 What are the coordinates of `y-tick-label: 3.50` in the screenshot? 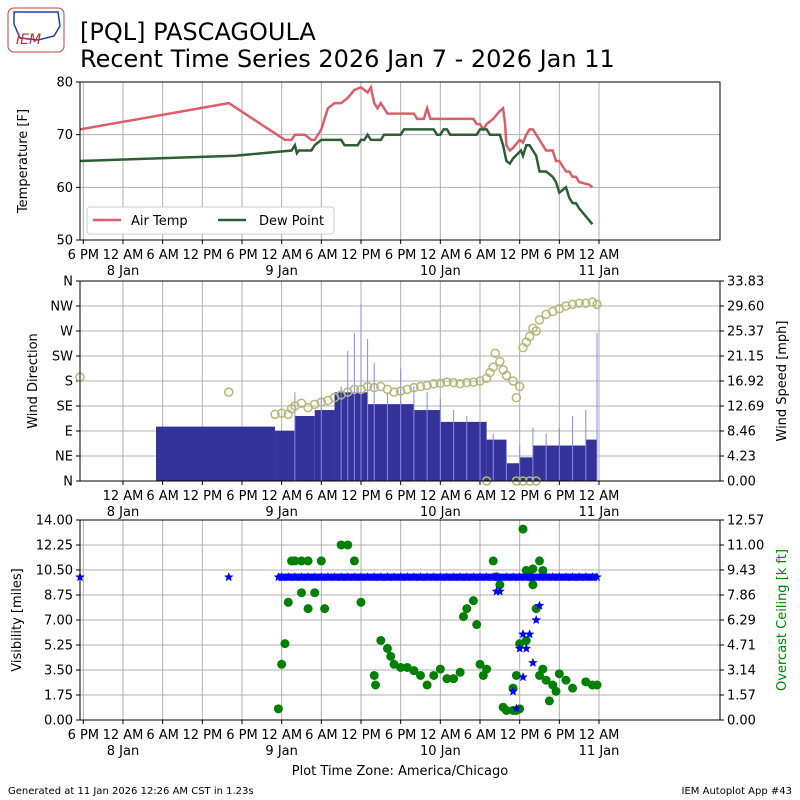 It's located at (58, 671).